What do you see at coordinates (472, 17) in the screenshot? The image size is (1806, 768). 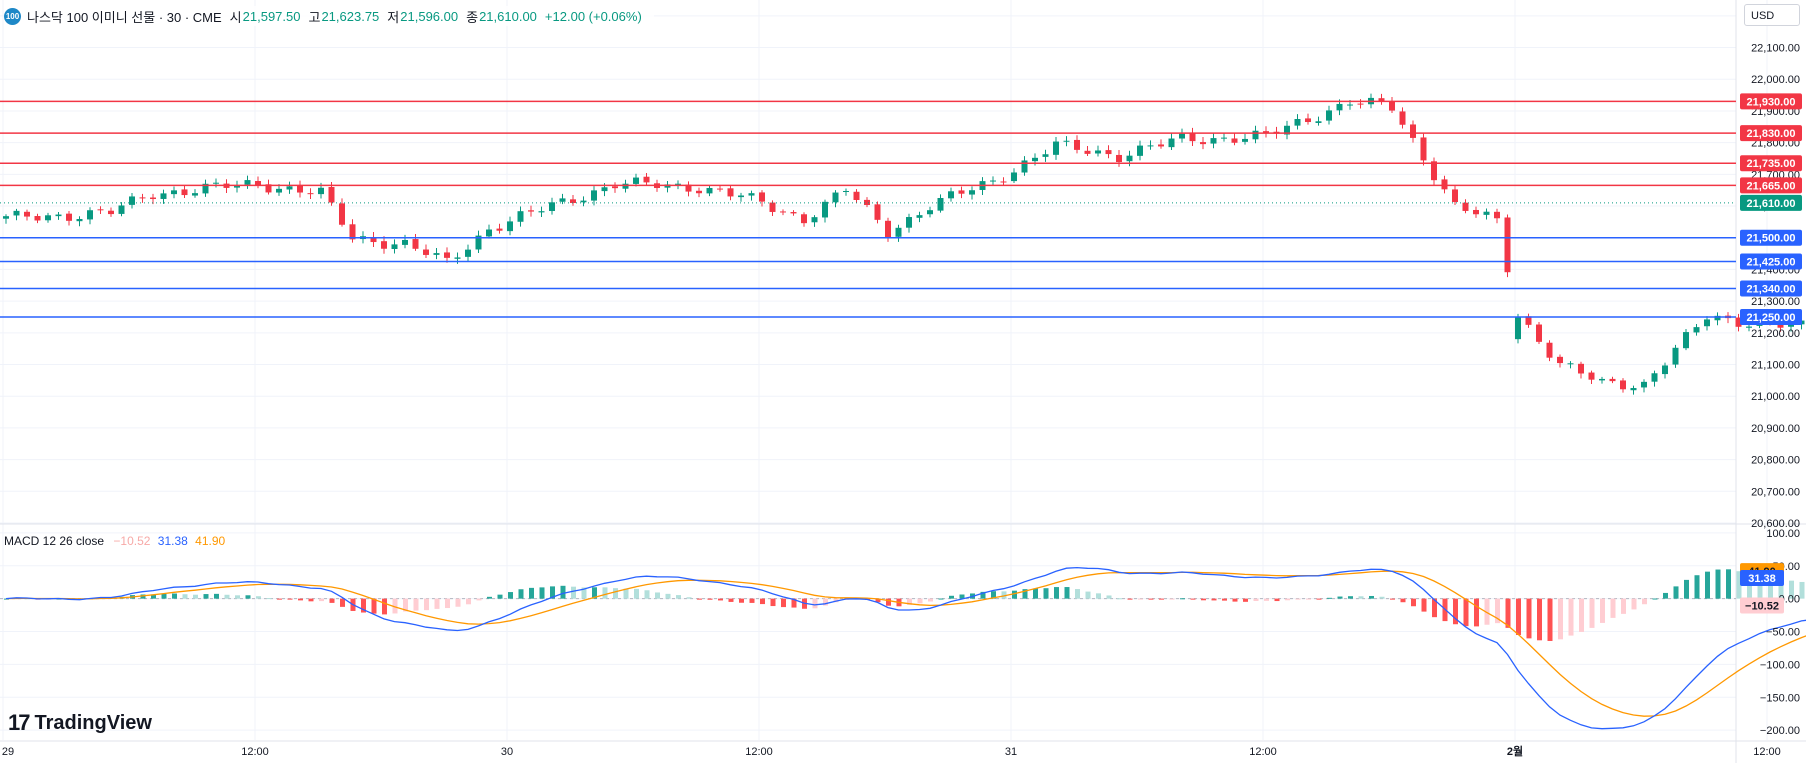 I see `close-label: 종` at bounding box center [472, 17].